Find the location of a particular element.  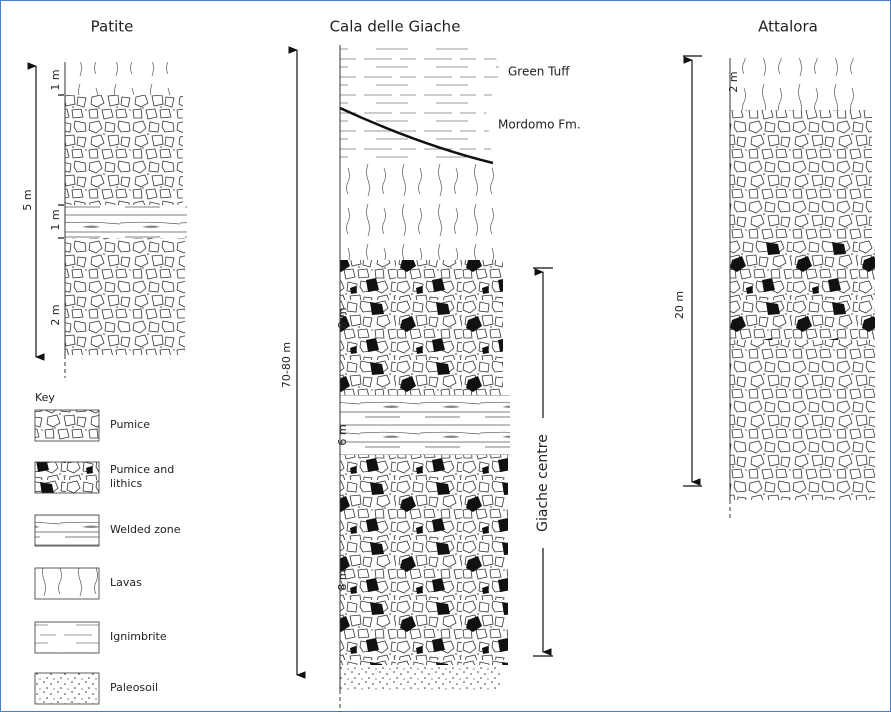

key-label: Welded zone is located at coordinates (145, 529).